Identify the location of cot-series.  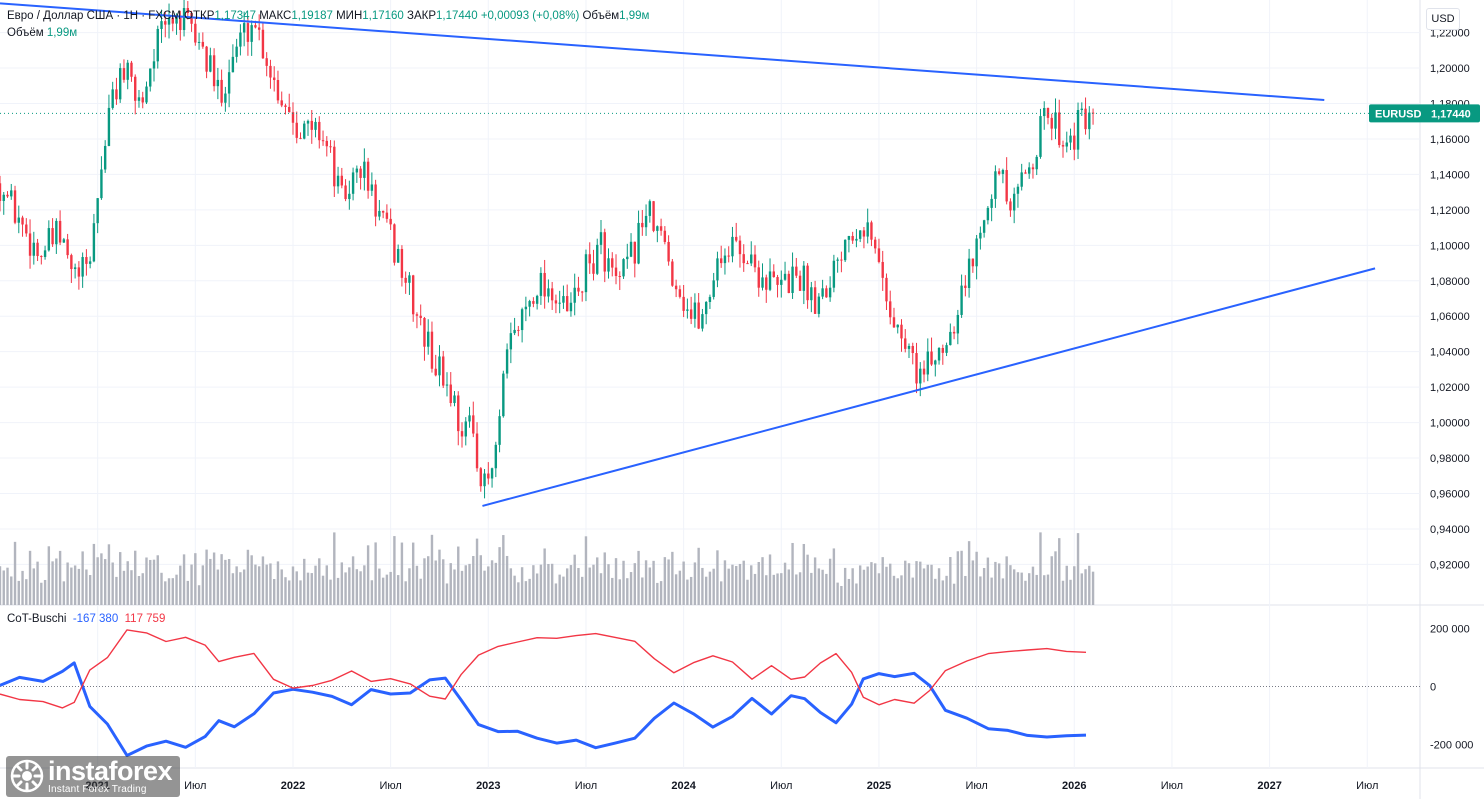
(543, 693).